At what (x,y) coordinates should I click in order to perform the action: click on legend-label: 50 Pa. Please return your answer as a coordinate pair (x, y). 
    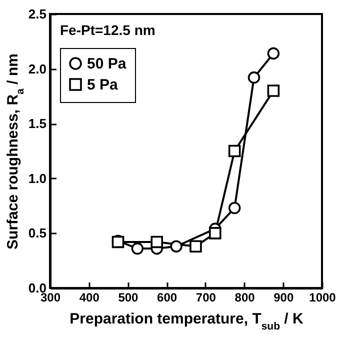
    Looking at the image, I should click on (107, 64).